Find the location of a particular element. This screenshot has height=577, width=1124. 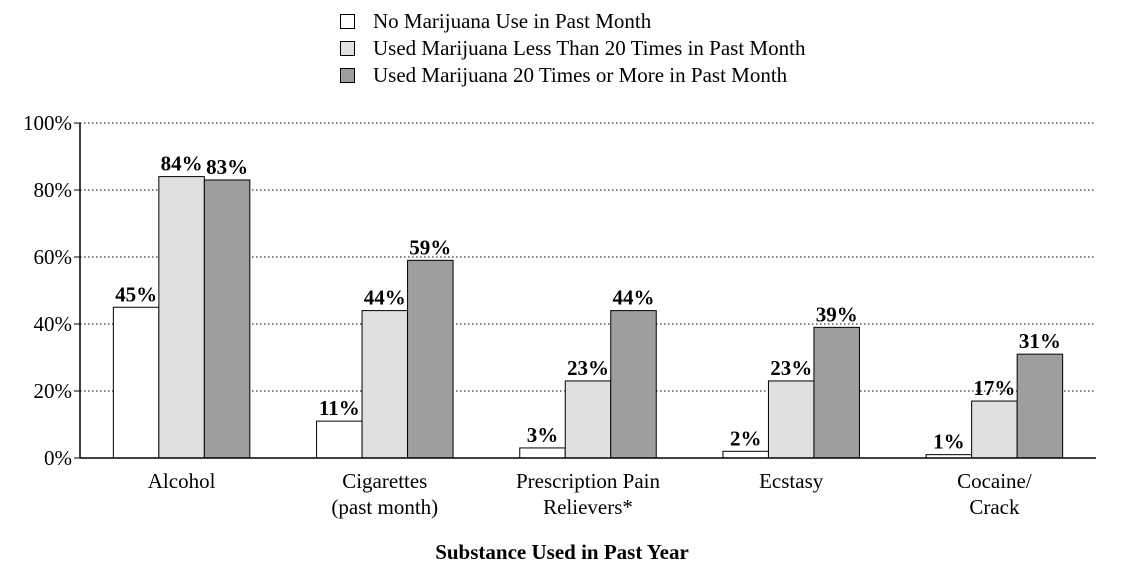

x-tick-label: (past month) is located at coordinates (384, 507).